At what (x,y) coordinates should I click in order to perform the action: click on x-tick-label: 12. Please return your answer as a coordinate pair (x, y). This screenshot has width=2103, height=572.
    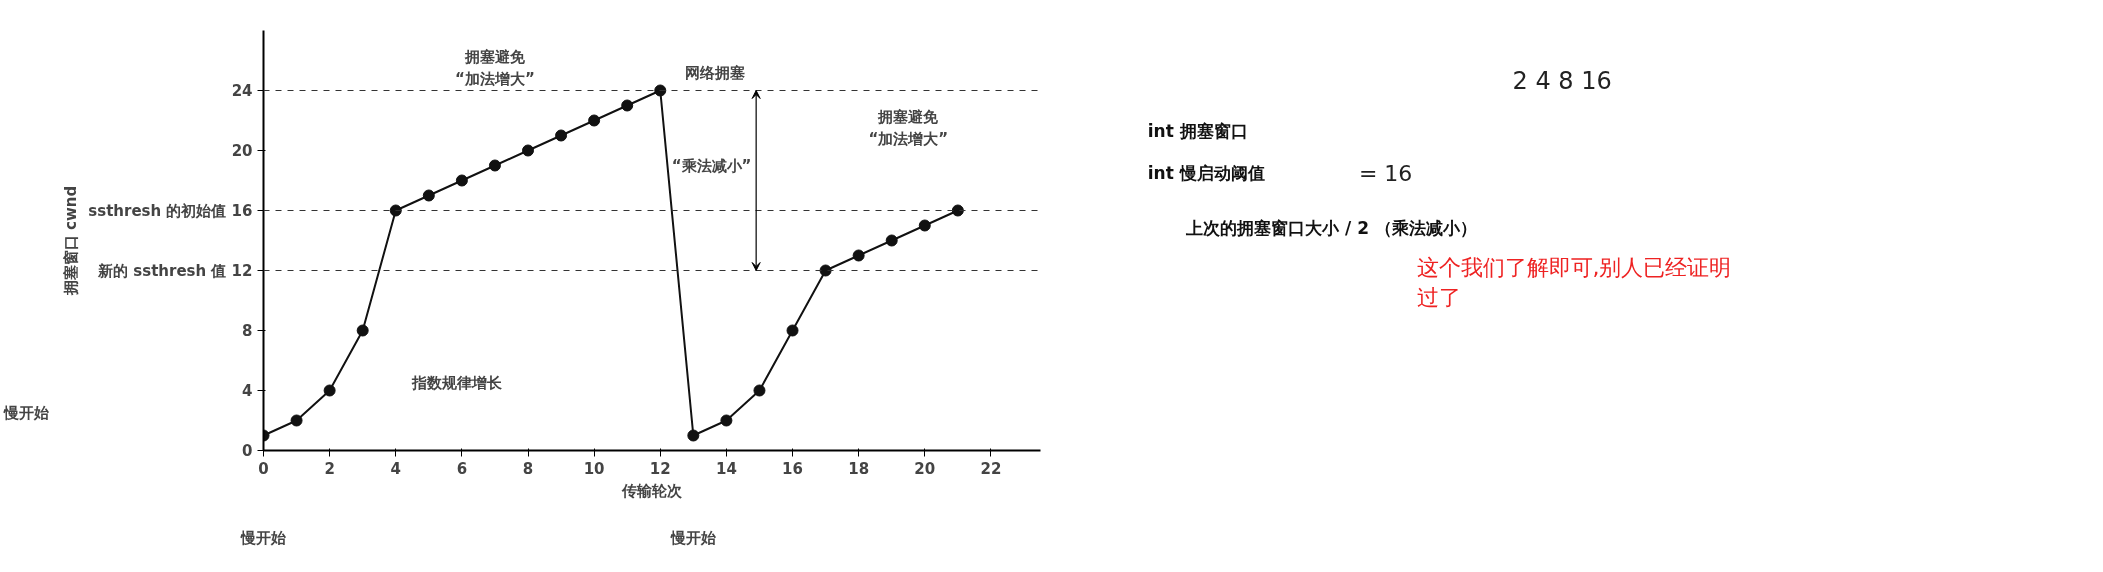
    Looking at the image, I should click on (660, 468).